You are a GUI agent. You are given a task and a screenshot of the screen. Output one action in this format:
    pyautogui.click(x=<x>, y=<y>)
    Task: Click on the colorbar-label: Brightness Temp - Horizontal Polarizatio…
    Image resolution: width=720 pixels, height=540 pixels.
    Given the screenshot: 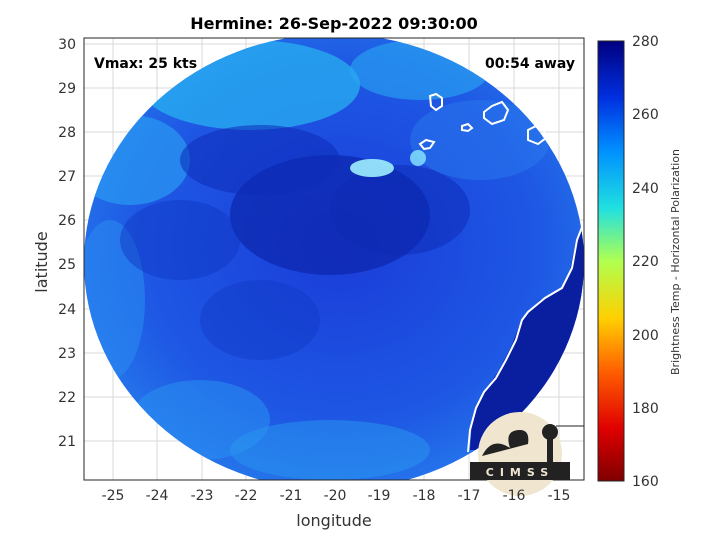 What is the action you would take?
    pyautogui.click(x=675, y=262)
    